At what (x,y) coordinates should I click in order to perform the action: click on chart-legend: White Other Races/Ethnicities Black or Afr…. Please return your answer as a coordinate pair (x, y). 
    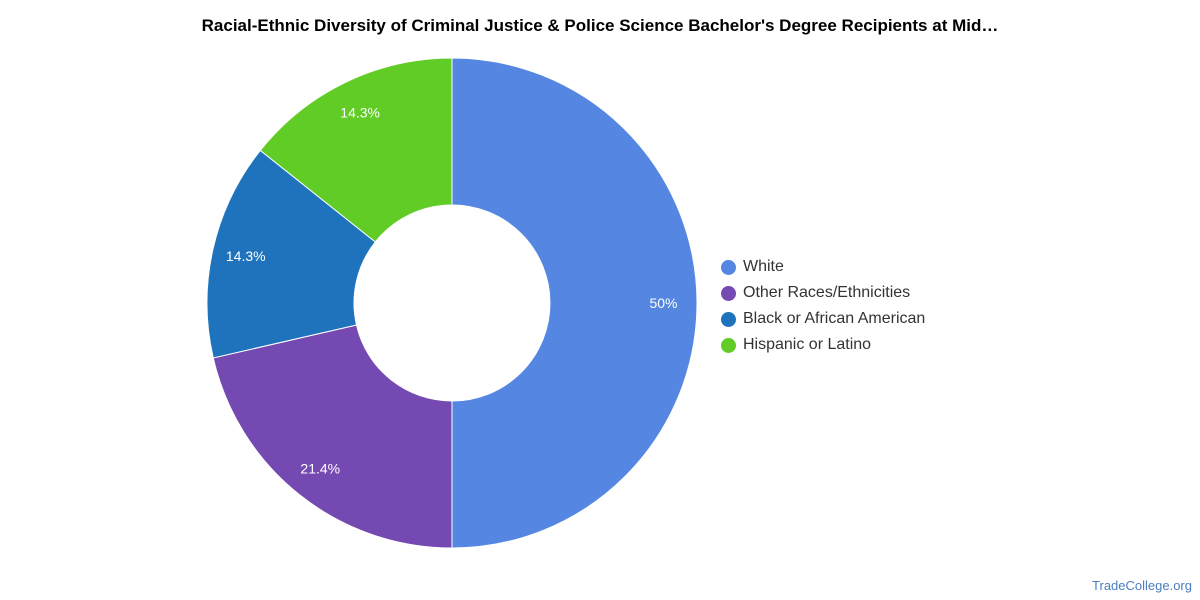
    Looking at the image, I should click on (823, 306).